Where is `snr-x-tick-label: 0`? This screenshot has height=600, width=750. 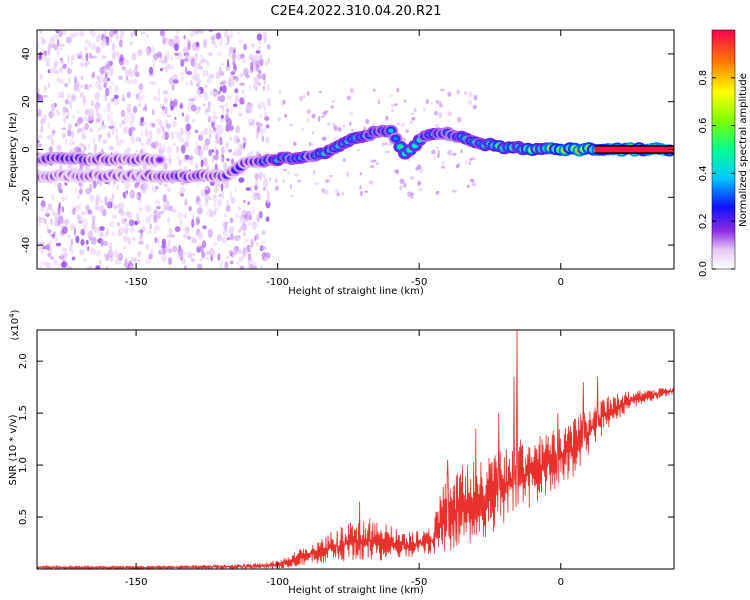 snr-x-tick-label: 0 is located at coordinates (561, 582).